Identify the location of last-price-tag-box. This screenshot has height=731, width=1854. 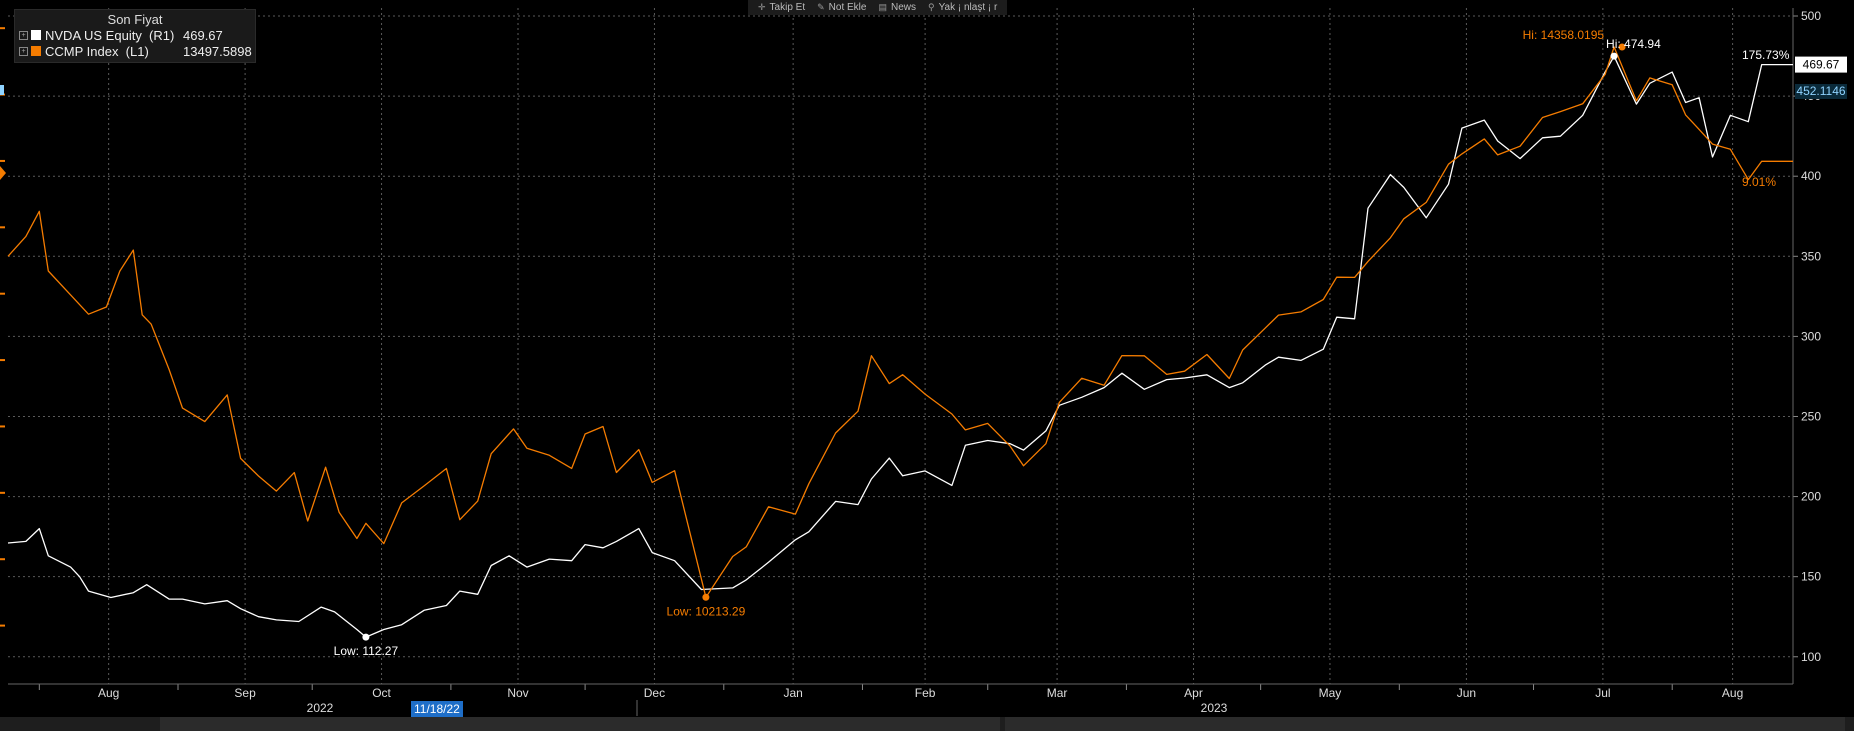
(1821, 64).